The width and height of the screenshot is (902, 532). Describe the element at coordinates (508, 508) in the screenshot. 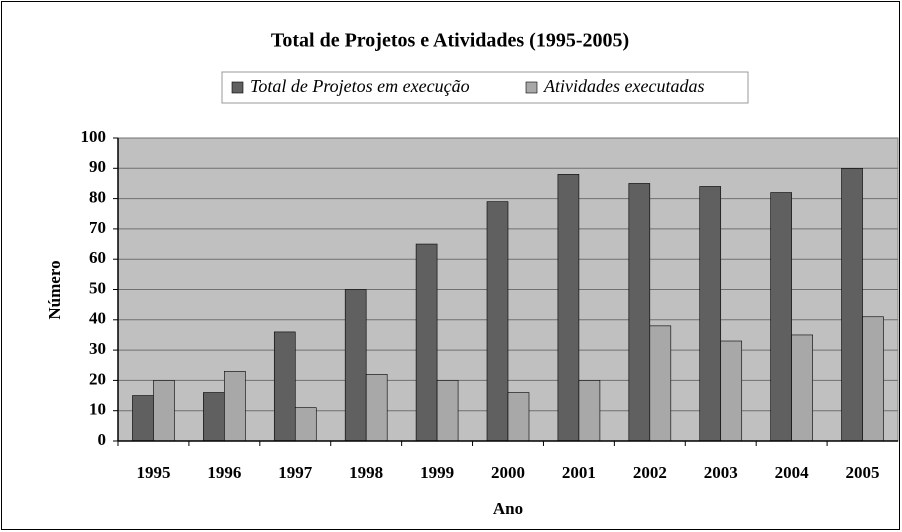

I see `x-axis-label: Ano` at that location.